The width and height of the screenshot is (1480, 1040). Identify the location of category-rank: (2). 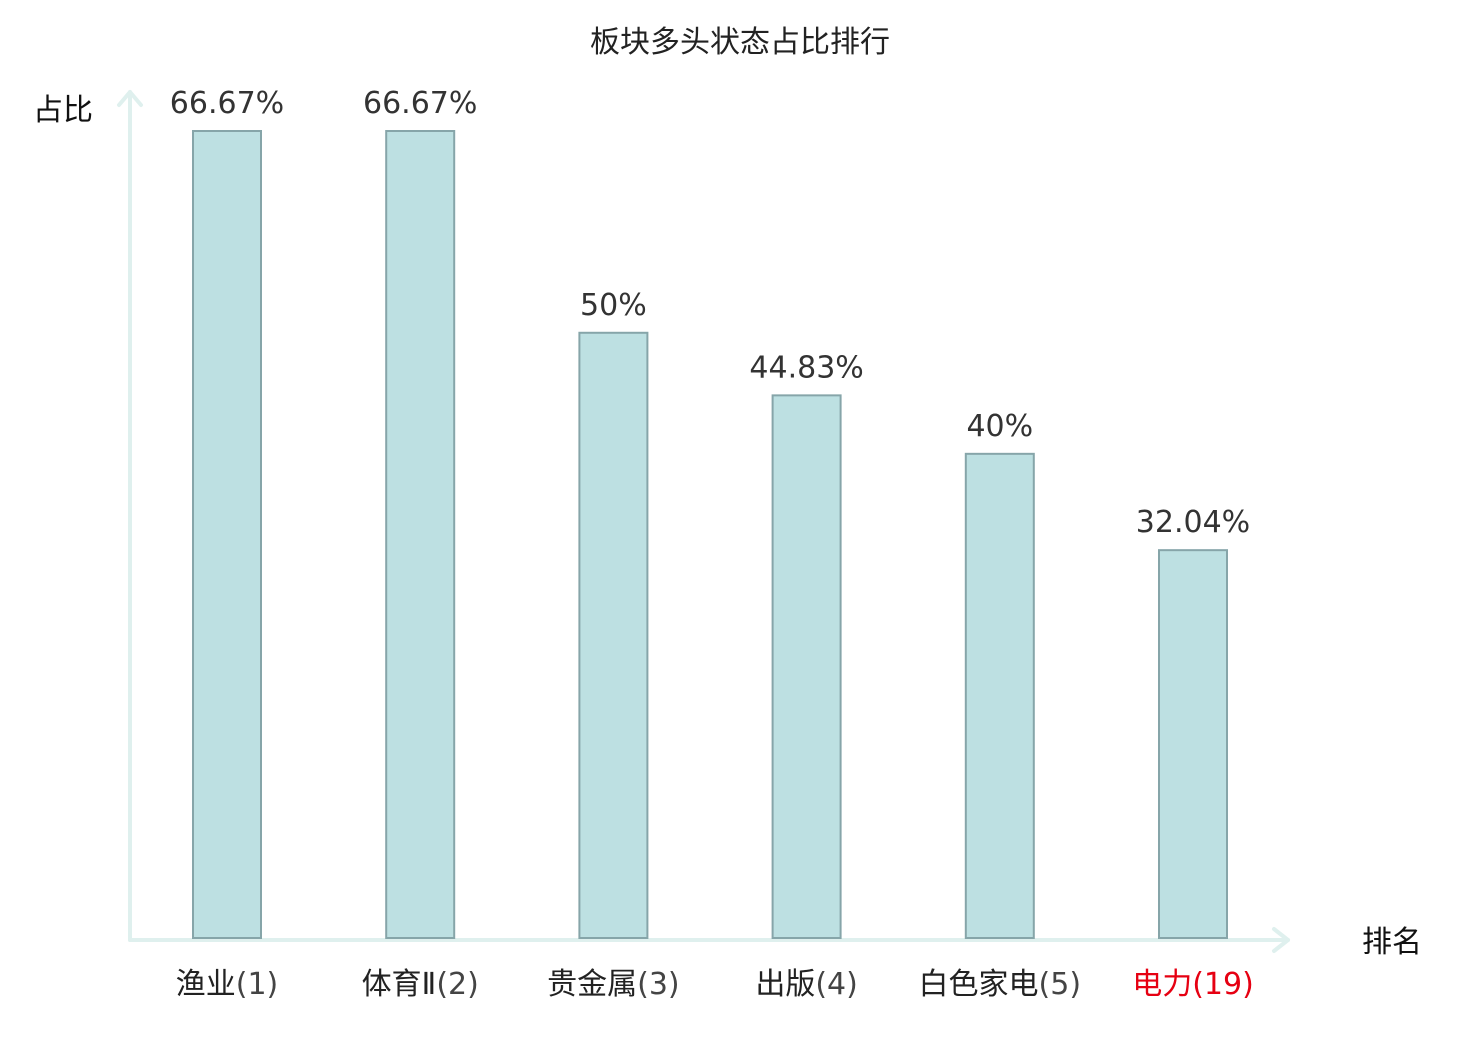
(457, 984).